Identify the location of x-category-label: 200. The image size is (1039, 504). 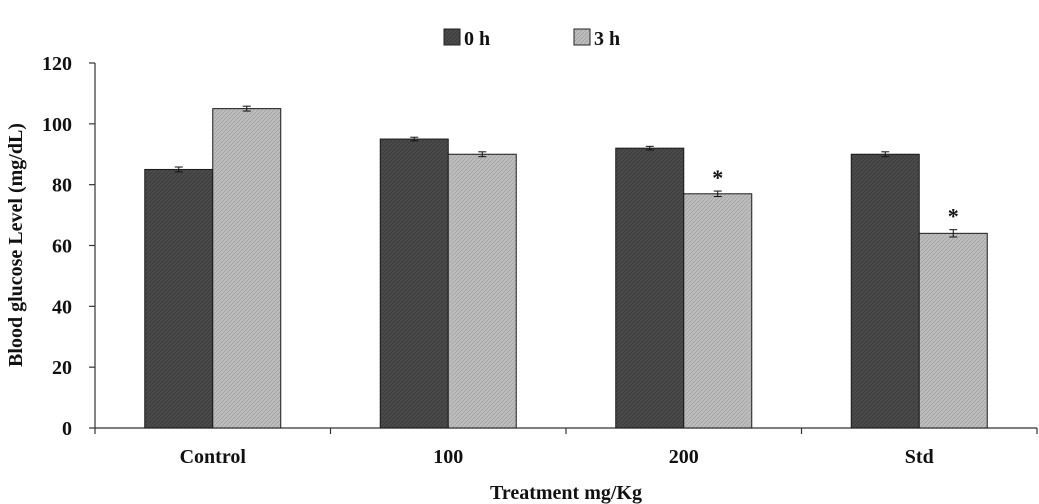
(684, 457).